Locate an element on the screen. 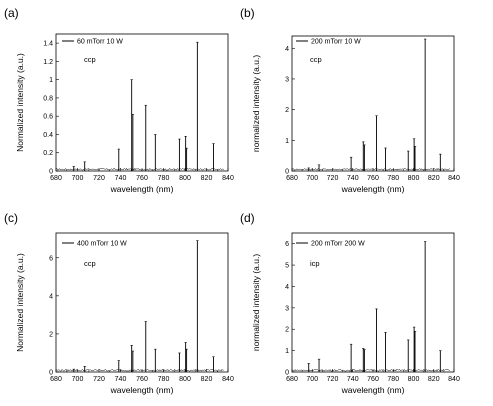 The height and width of the screenshot is (406, 493). y-tick-label: 1.2 is located at coordinates (48, 62).